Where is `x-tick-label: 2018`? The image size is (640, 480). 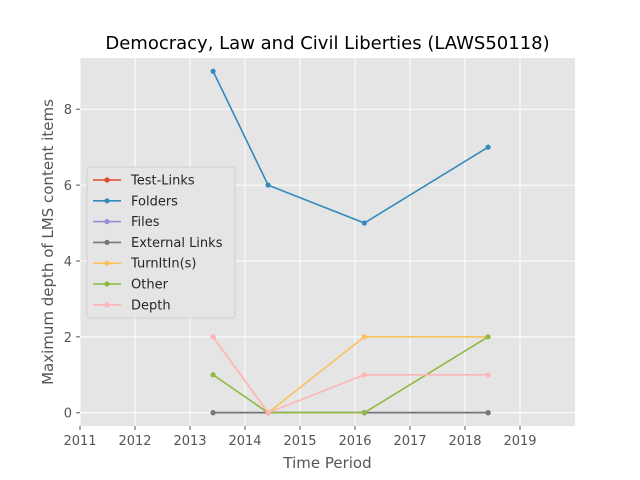
x-tick-label: 2018 is located at coordinates (464, 441).